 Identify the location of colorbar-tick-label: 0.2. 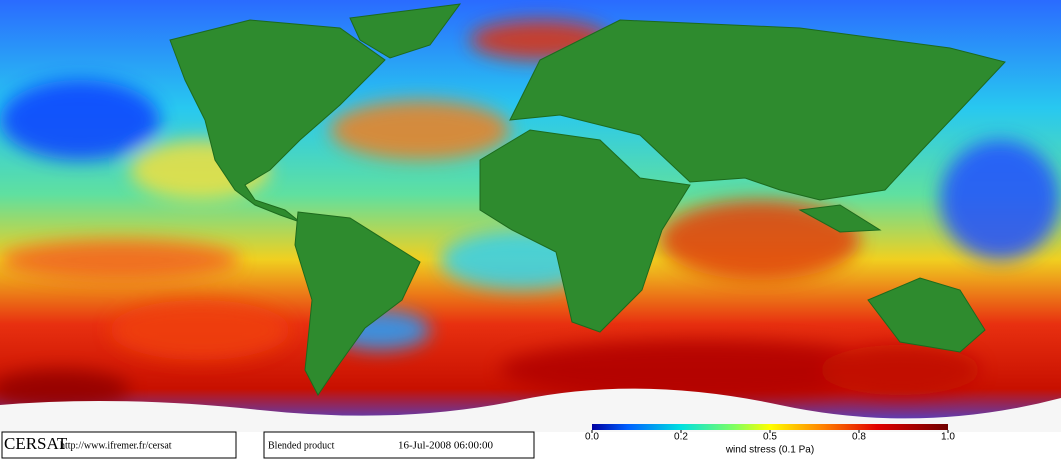
(681, 437).